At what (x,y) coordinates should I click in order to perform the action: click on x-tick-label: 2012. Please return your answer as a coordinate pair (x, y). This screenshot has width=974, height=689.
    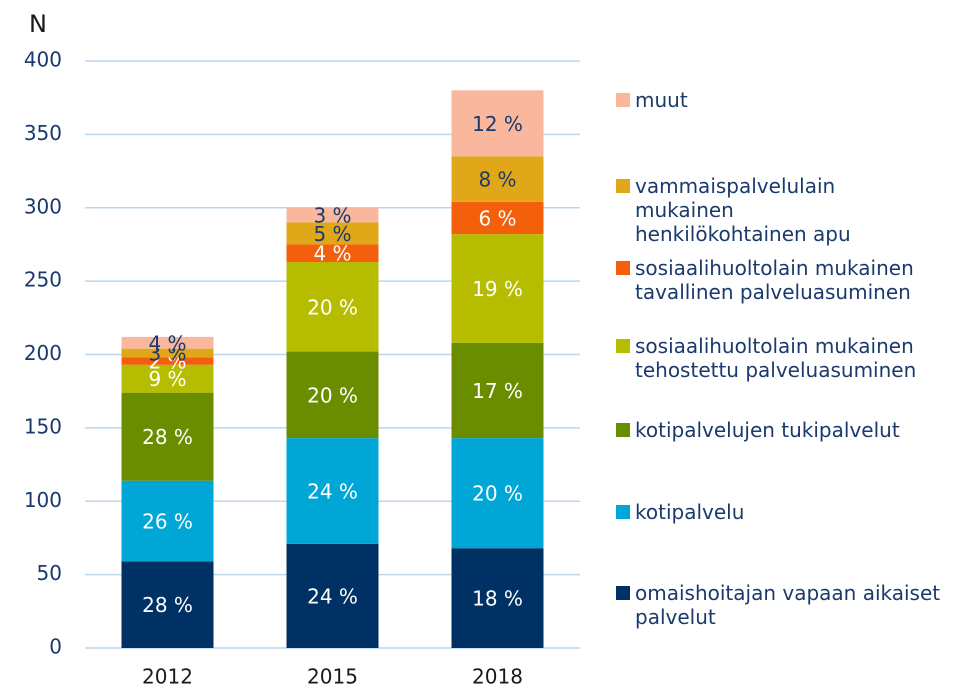
    Looking at the image, I should click on (167, 677).